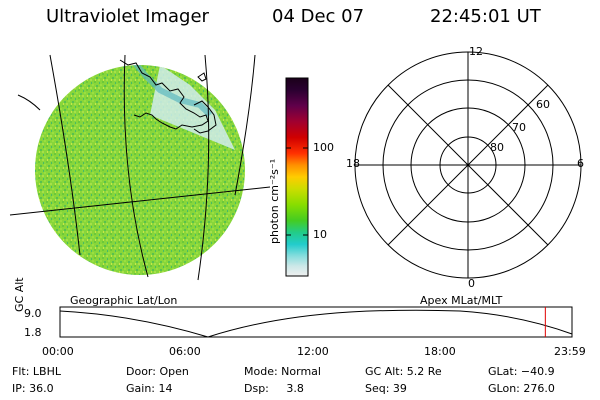 Image resolution: width=600 pixels, height=400 pixels. Describe the element at coordinates (543, 104) in the screenshot. I see `mlat-label-60: 60` at that location.